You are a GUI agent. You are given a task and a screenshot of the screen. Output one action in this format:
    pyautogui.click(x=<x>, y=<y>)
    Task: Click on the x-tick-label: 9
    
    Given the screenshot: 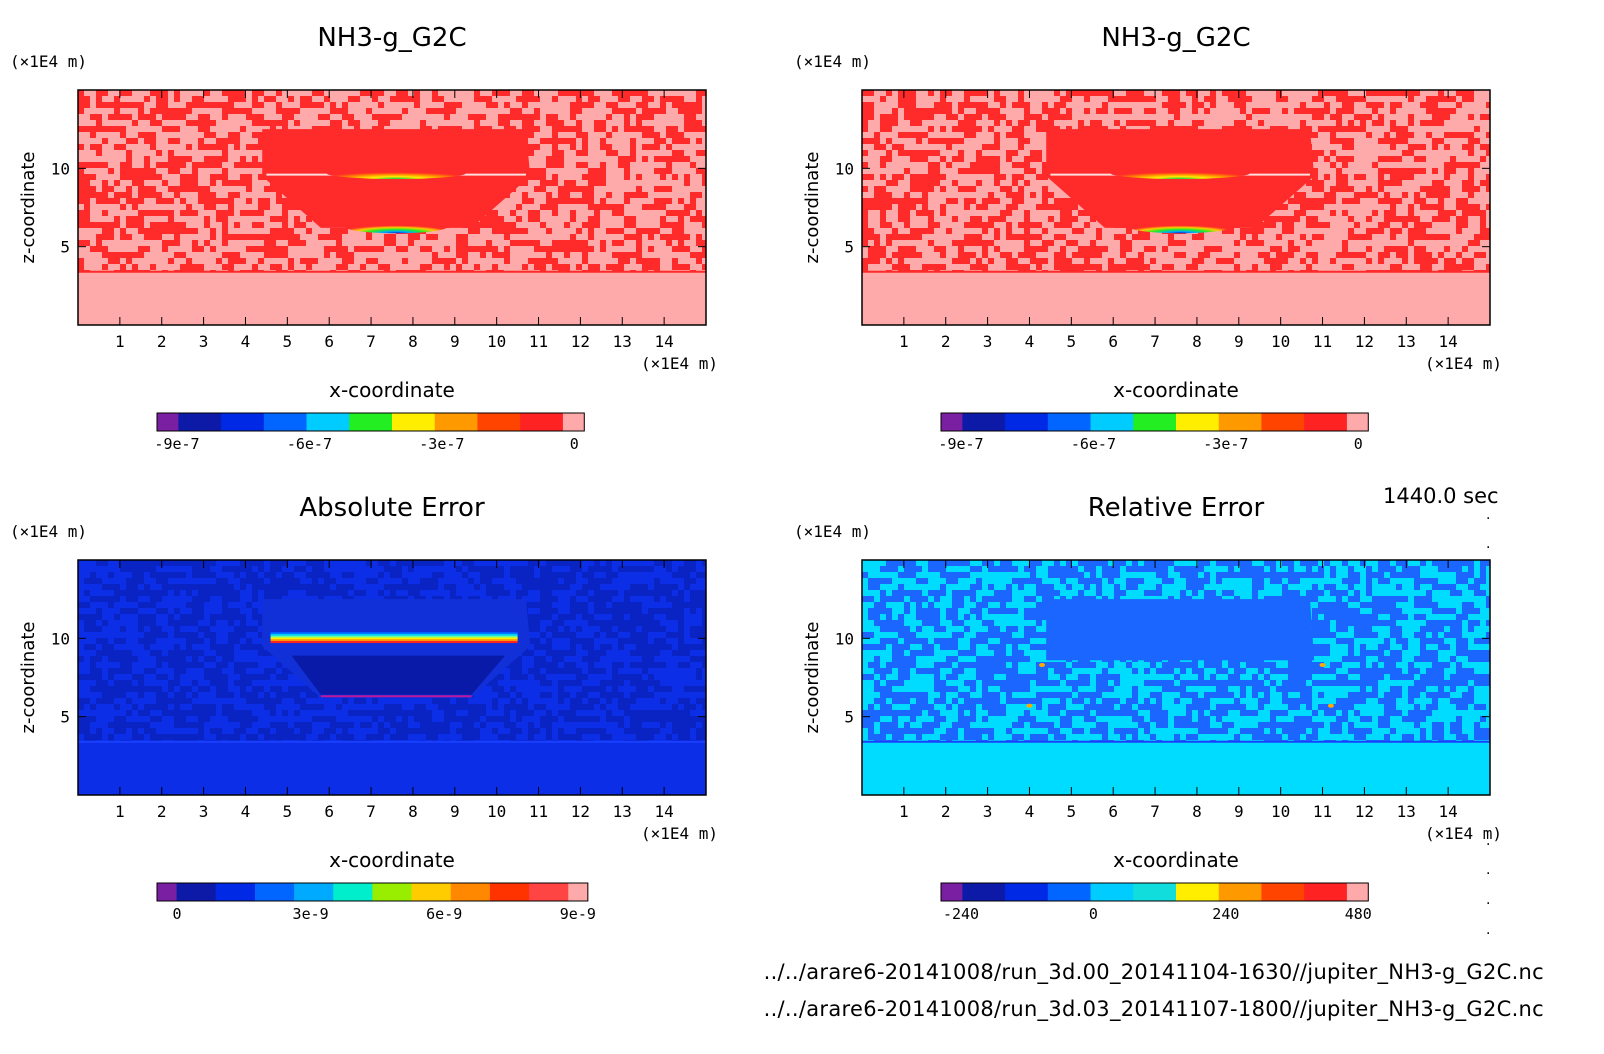 What is the action you would take?
    pyautogui.click(x=455, y=811)
    